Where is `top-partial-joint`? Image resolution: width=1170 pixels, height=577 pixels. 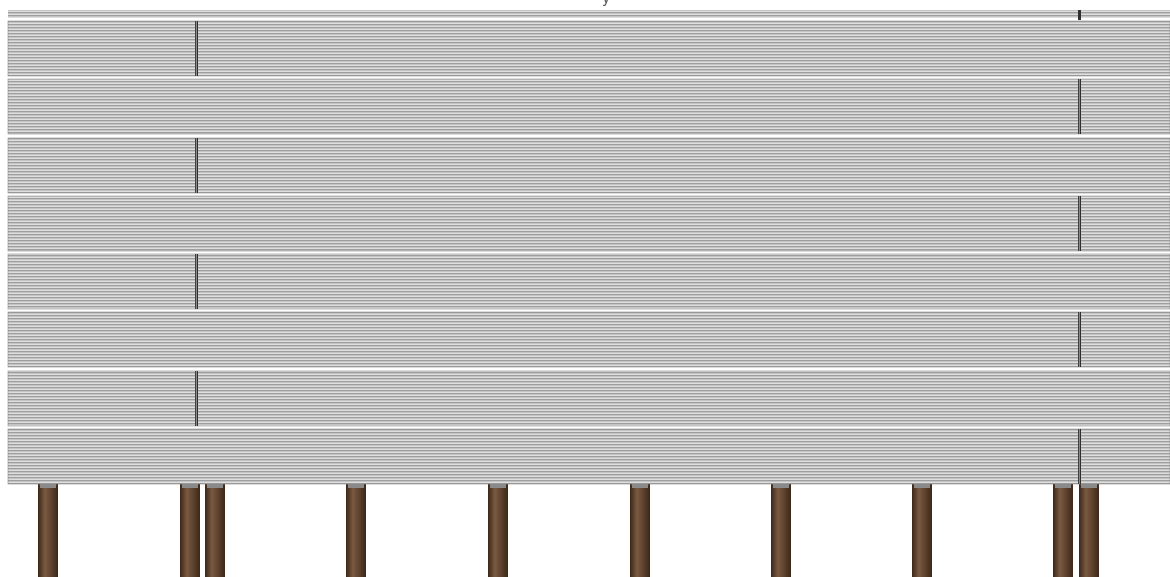
top-partial-joint is located at coordinates (1079, 15).